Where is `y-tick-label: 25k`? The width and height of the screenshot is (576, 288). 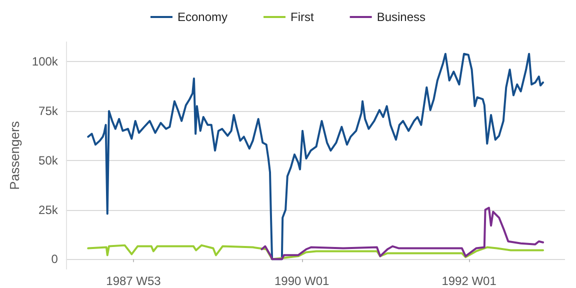 y-tick-label: 25k is located at coordinates (48, 209).